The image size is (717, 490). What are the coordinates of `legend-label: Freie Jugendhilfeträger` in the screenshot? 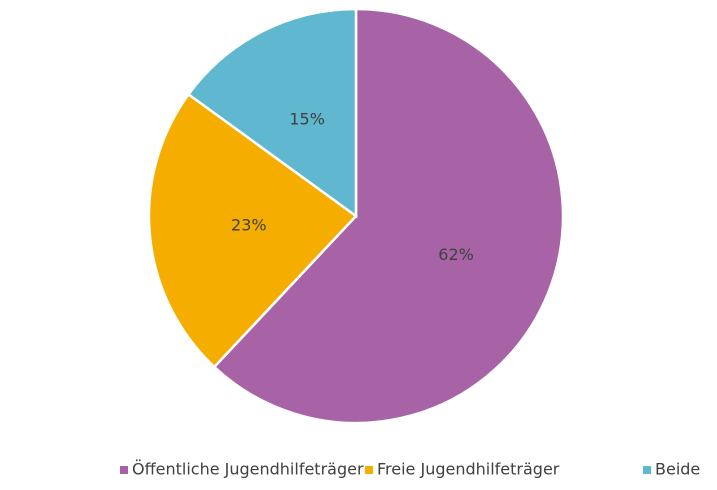 It's located at (468, 469).